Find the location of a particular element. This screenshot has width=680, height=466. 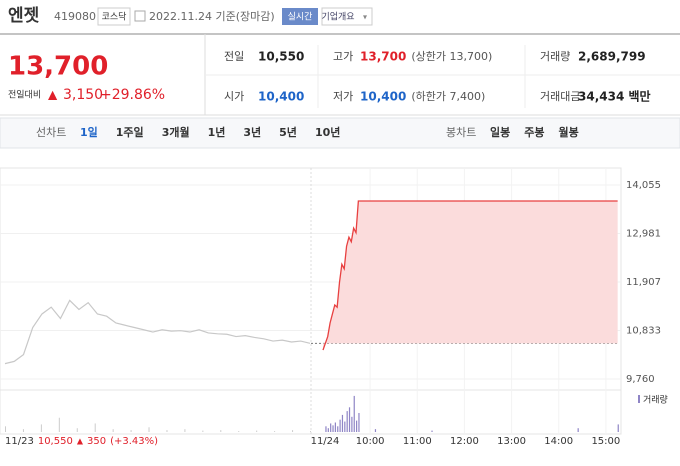

quote-value: 34,434 백만 is located at coordinates (614, 96).